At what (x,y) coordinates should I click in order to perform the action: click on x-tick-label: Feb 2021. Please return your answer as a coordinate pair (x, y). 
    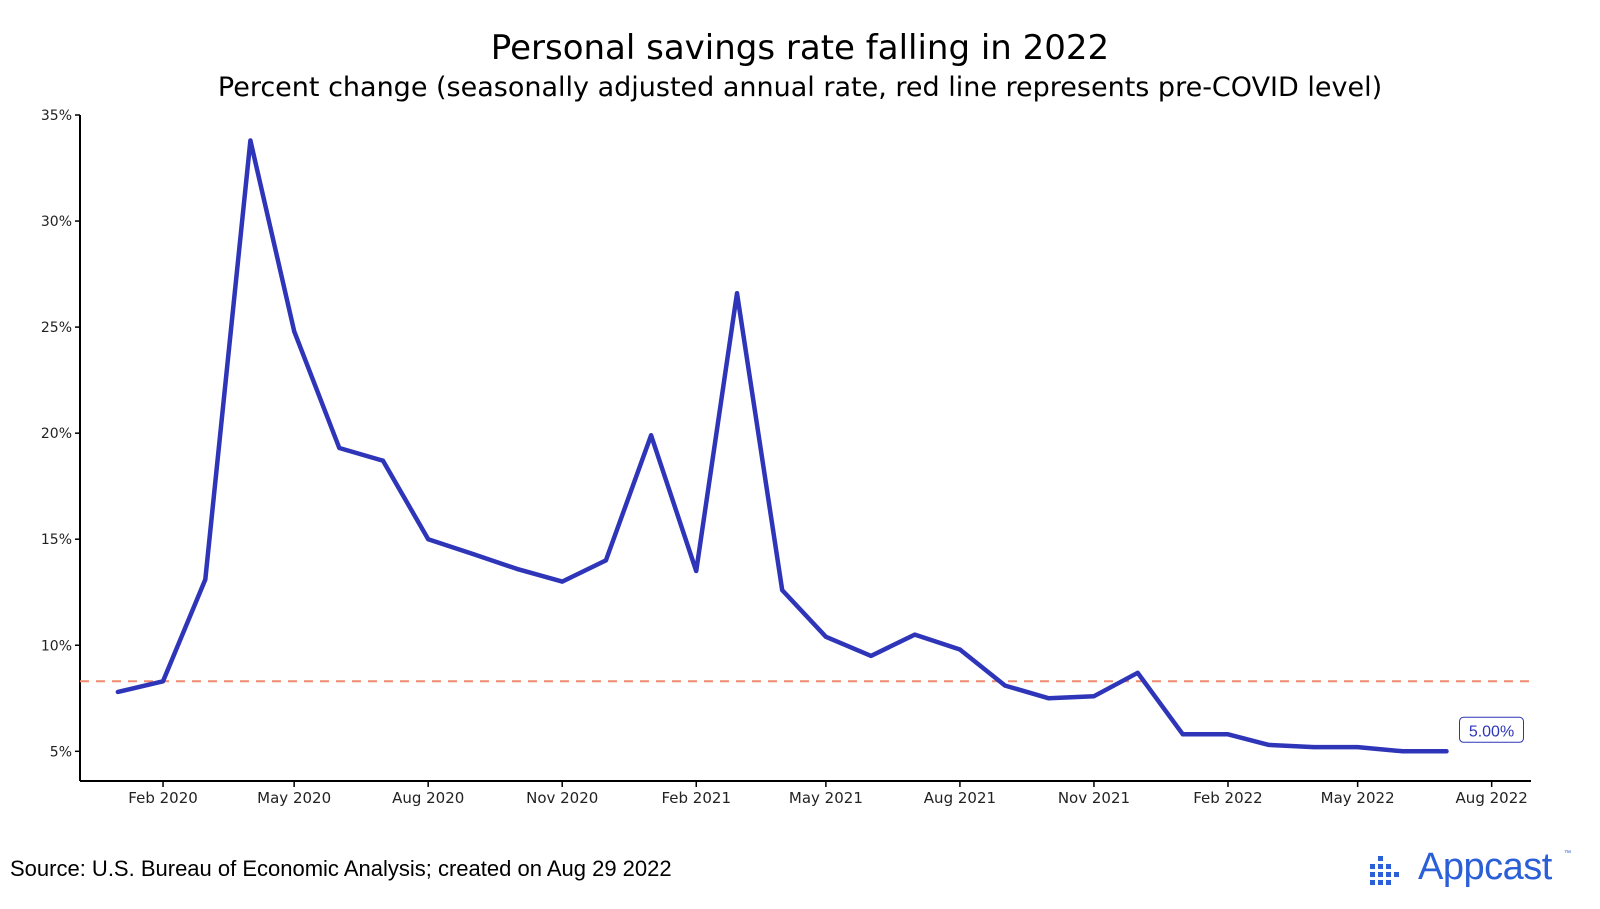
    Looking at the image, I should click on (696, 798).